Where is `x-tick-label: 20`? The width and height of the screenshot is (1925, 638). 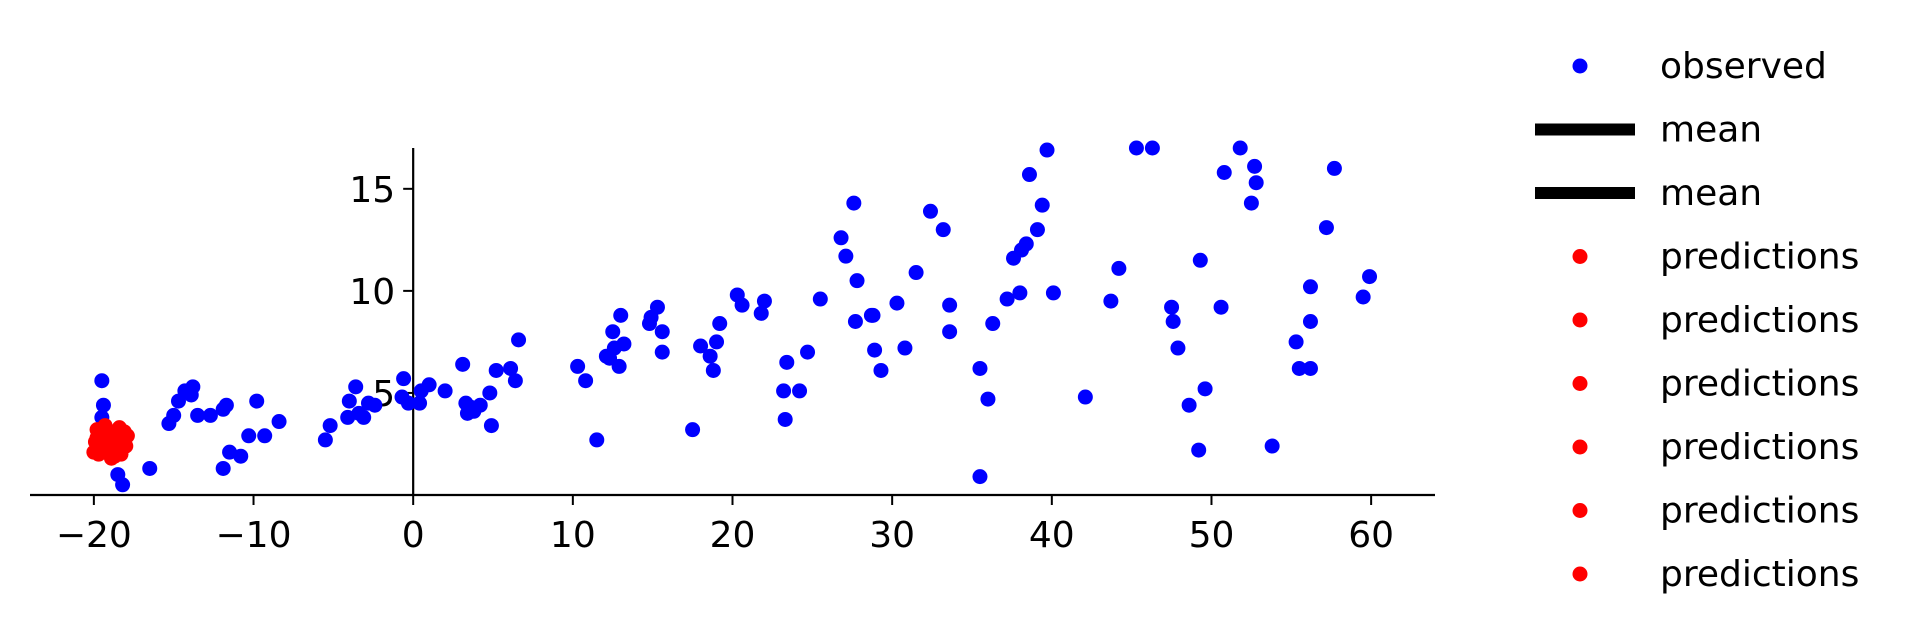
x-tick-label: 20 is located at coordinates (733, 535).